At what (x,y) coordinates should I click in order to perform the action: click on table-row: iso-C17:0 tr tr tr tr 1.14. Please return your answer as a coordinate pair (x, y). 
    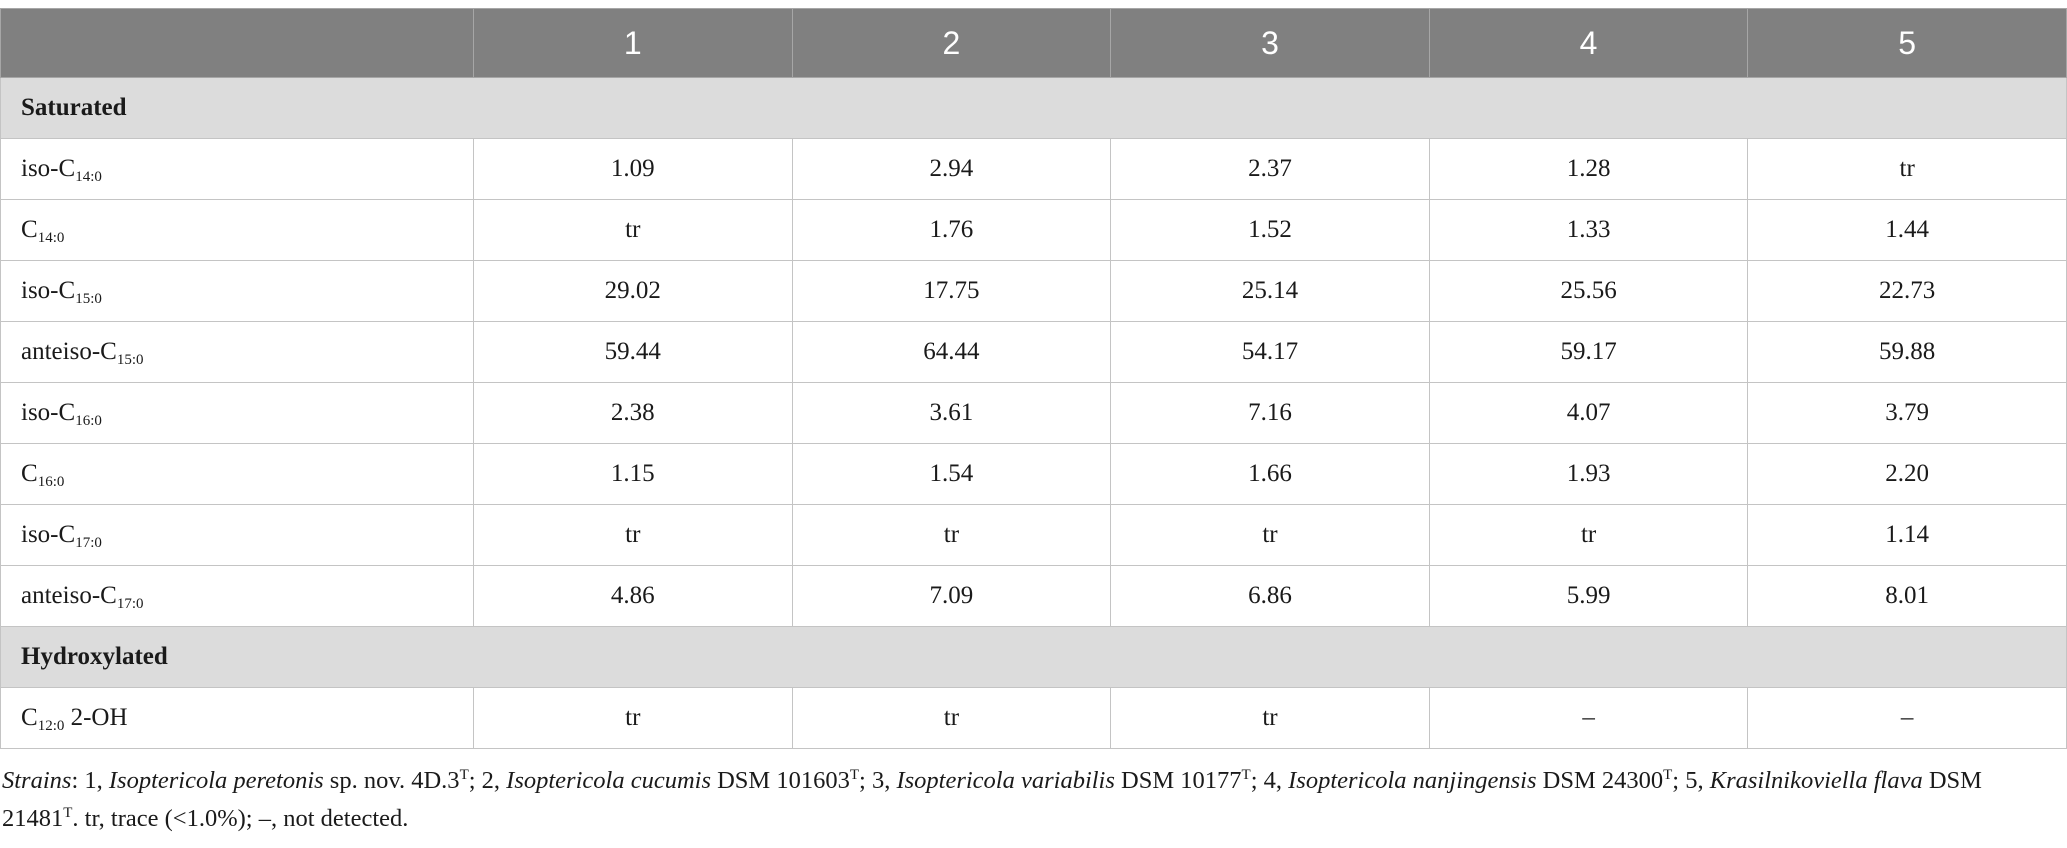
    Looking at the image, I should click on (1033, 535).